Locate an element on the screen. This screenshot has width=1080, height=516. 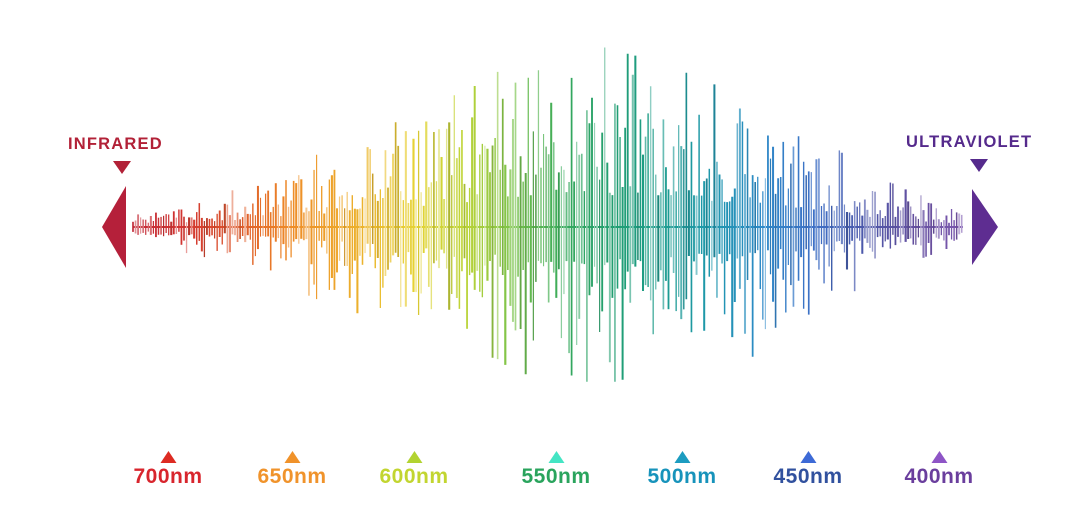
tick-label: 650nm is located at coordinates (292, 476).